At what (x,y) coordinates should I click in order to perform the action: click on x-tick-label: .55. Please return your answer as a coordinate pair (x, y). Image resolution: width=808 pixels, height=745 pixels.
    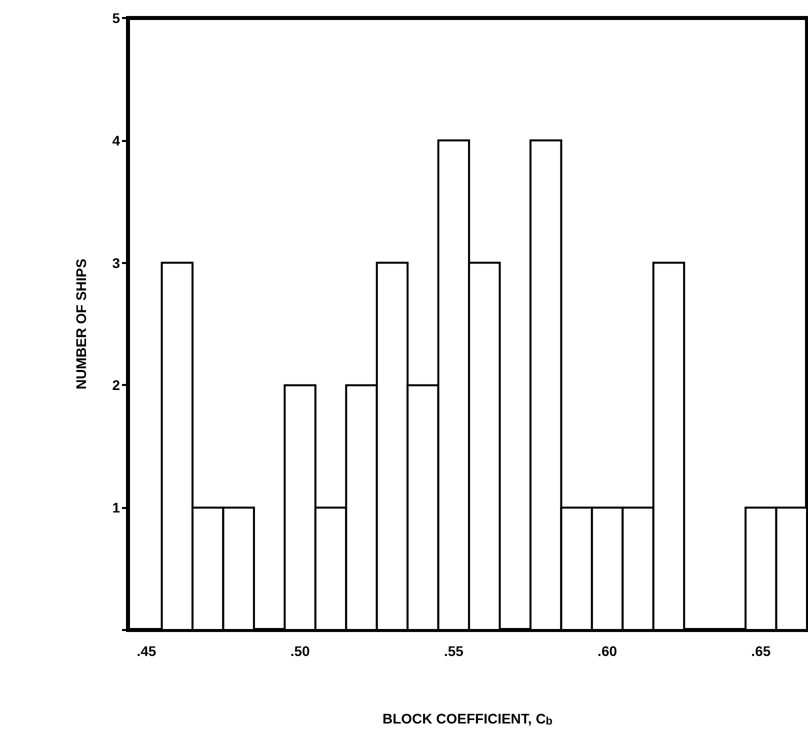
    Looking at the image, I should click on (454, 651).